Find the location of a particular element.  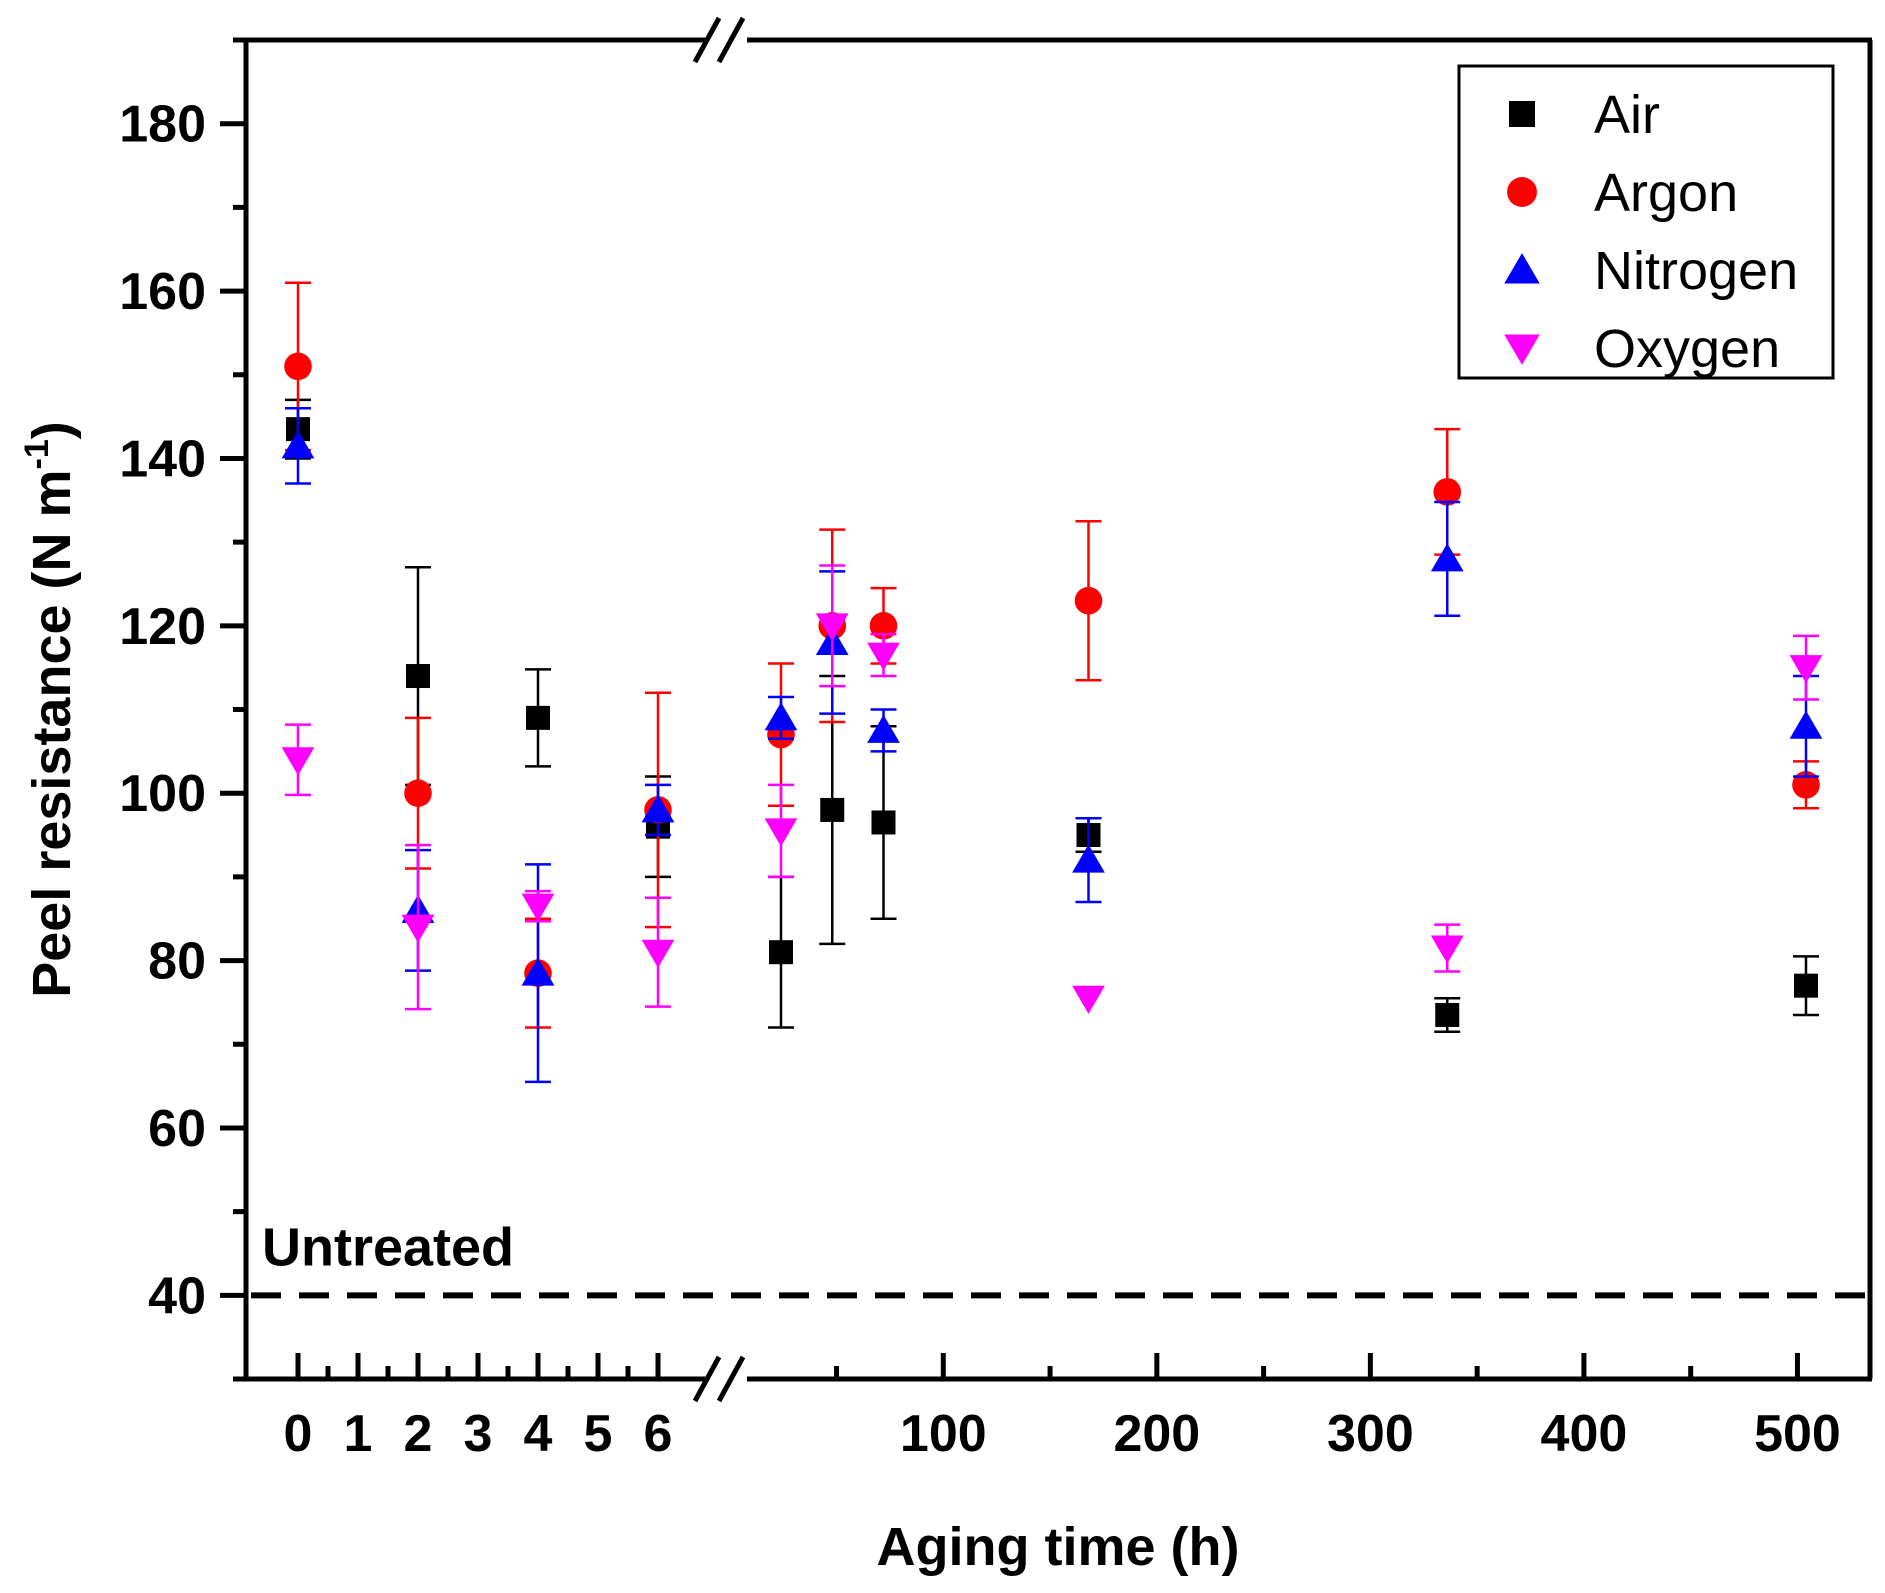

legend-marker-argon is located at coordinates (1522, 192).